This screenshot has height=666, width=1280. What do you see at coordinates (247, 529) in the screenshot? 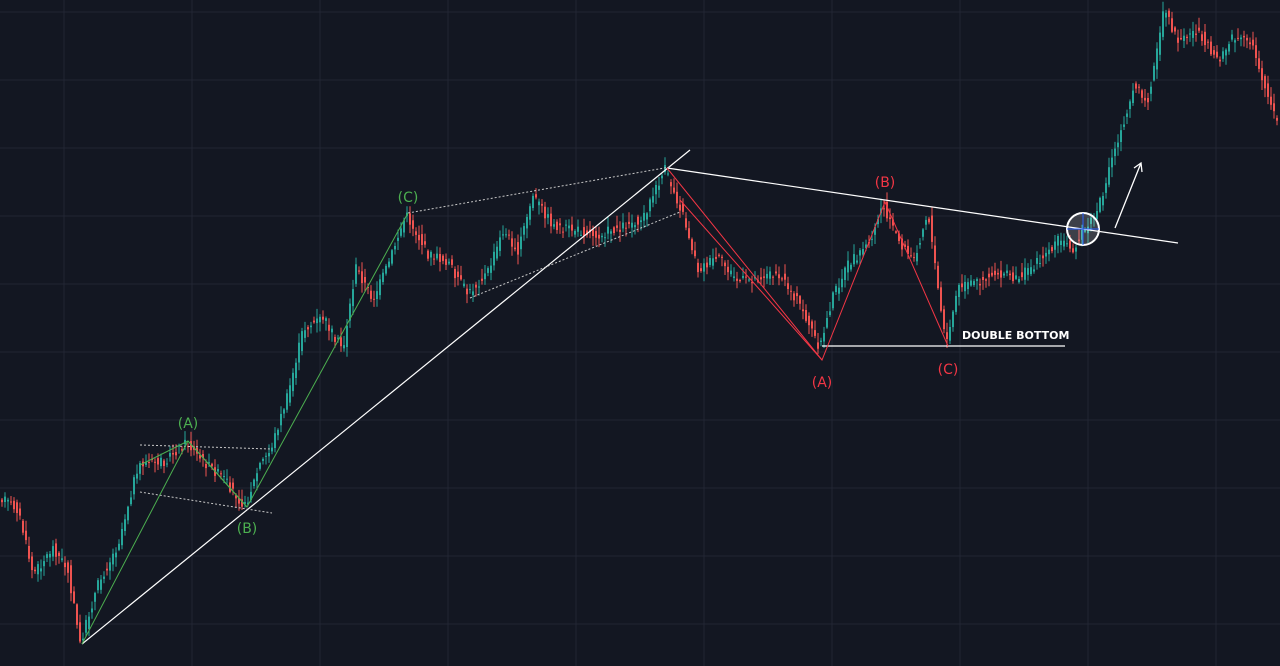
I see `green-wave-label-b: (B)` at bounding box center [247, 529].